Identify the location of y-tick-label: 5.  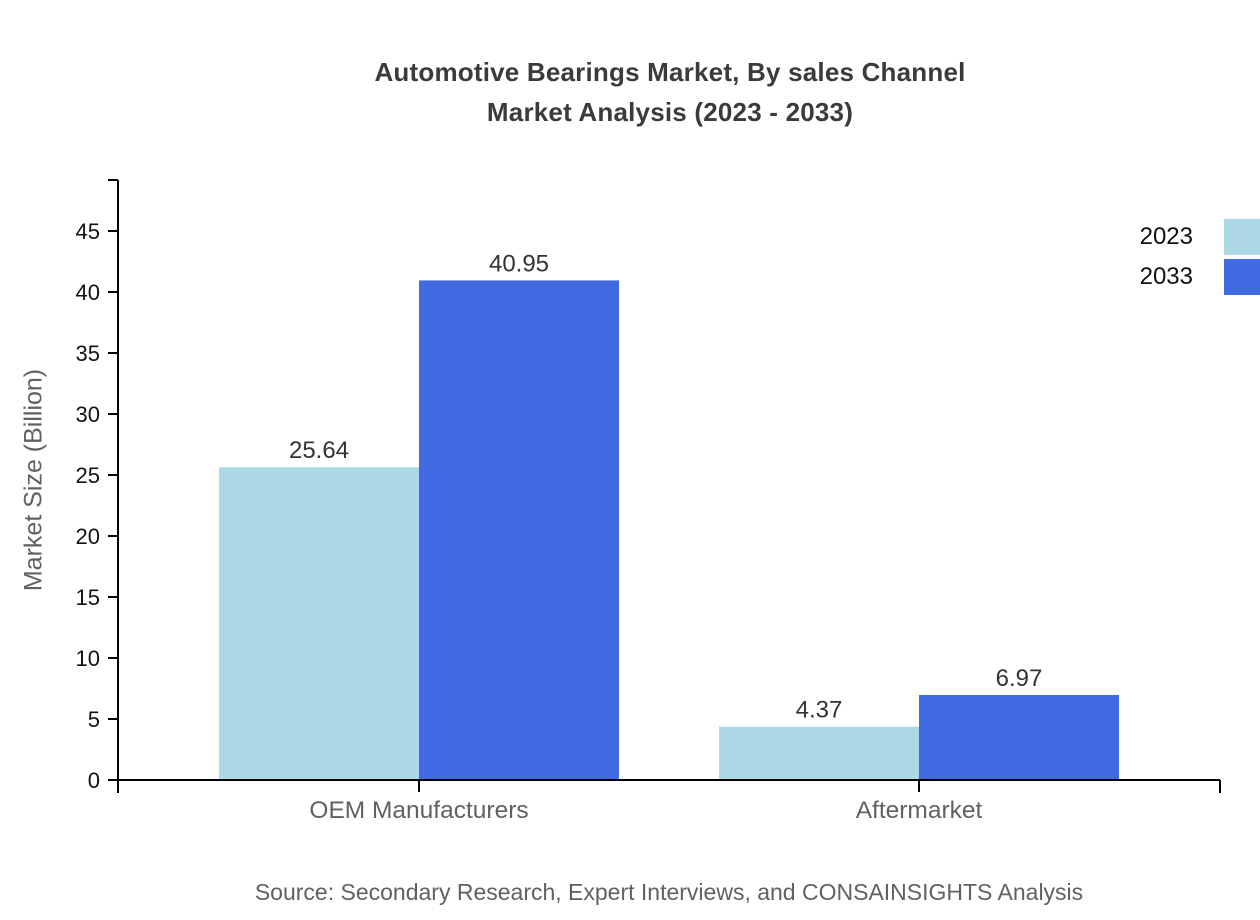
(94, 719).